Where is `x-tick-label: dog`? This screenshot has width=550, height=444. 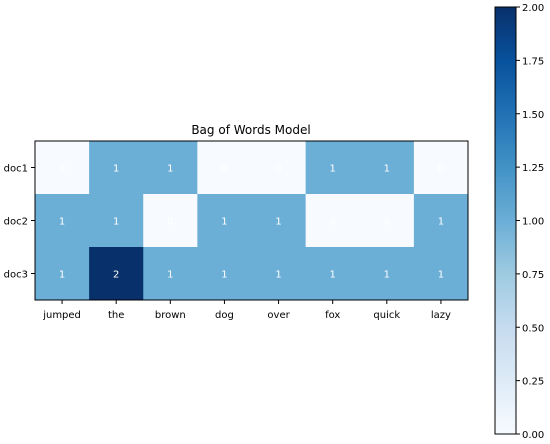 x-tick-label: dog is located at coordinates (224, 315).